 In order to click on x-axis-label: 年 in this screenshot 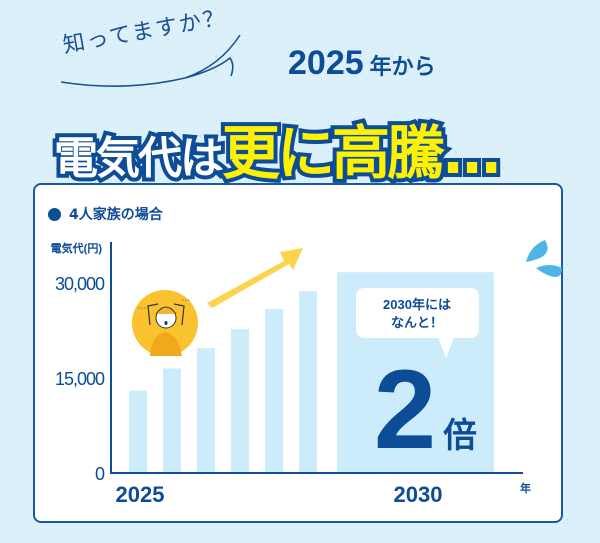, I will do `click(525, 488)`.